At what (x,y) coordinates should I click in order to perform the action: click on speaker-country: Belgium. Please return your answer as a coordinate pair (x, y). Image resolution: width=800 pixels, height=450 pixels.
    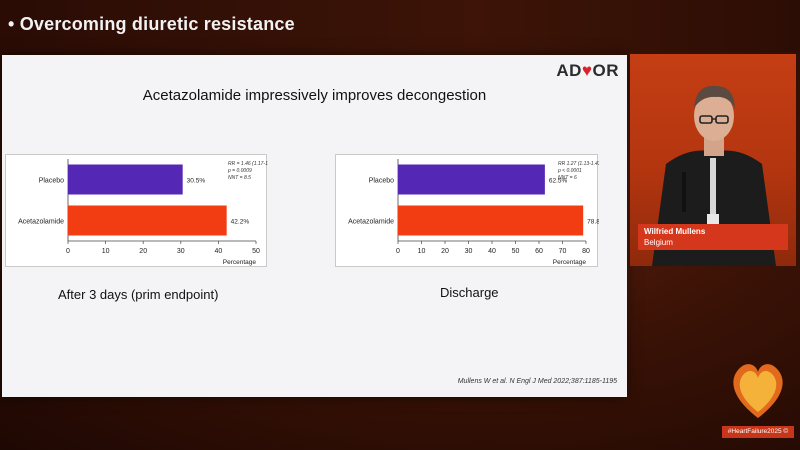
    Looking at the image, I should click on (658, 242).